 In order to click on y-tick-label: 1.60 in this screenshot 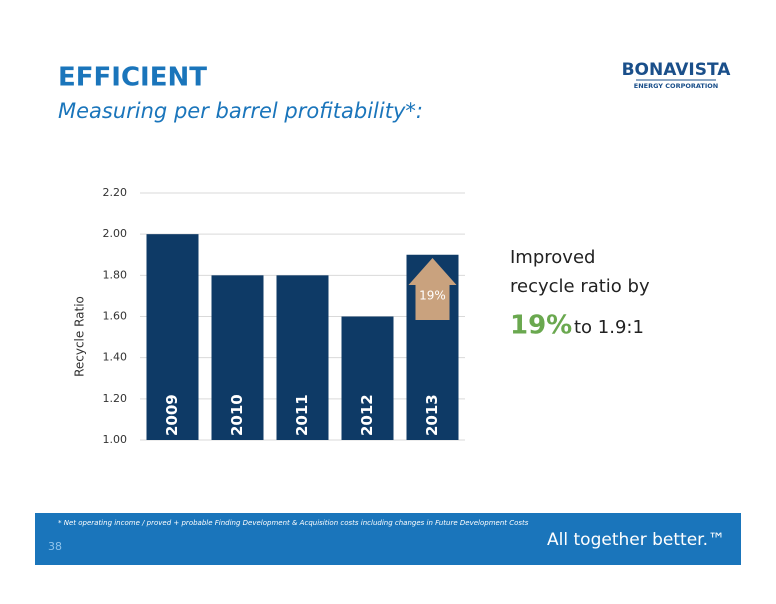, I will do `click(115, 316)`.